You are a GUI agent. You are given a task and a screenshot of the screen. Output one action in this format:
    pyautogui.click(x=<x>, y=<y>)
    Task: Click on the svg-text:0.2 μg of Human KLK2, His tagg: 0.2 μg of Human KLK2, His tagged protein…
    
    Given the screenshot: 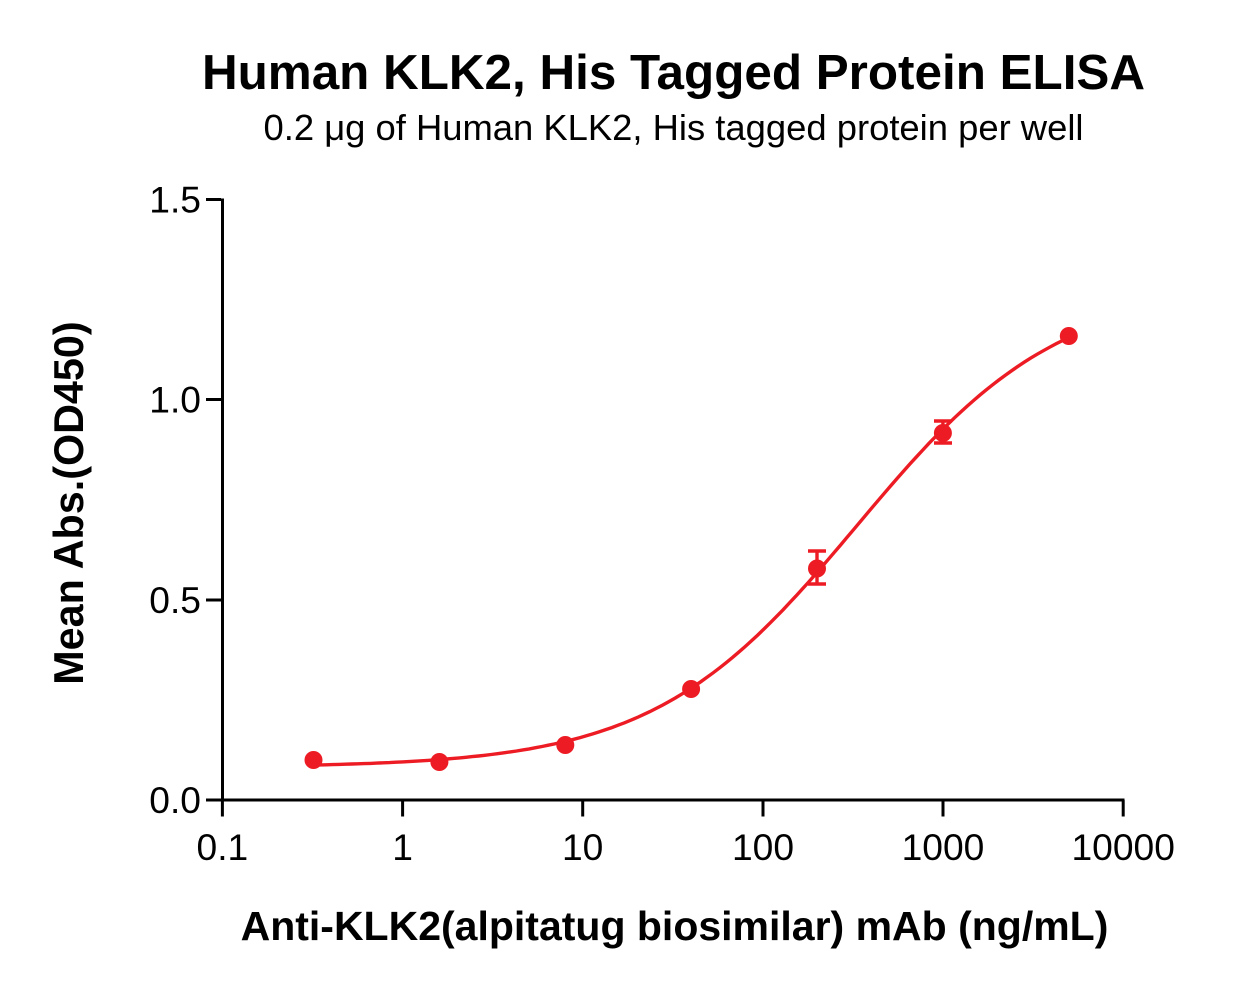 What is the action you would take?
    pyautogui.click(x=674, y=127)
    